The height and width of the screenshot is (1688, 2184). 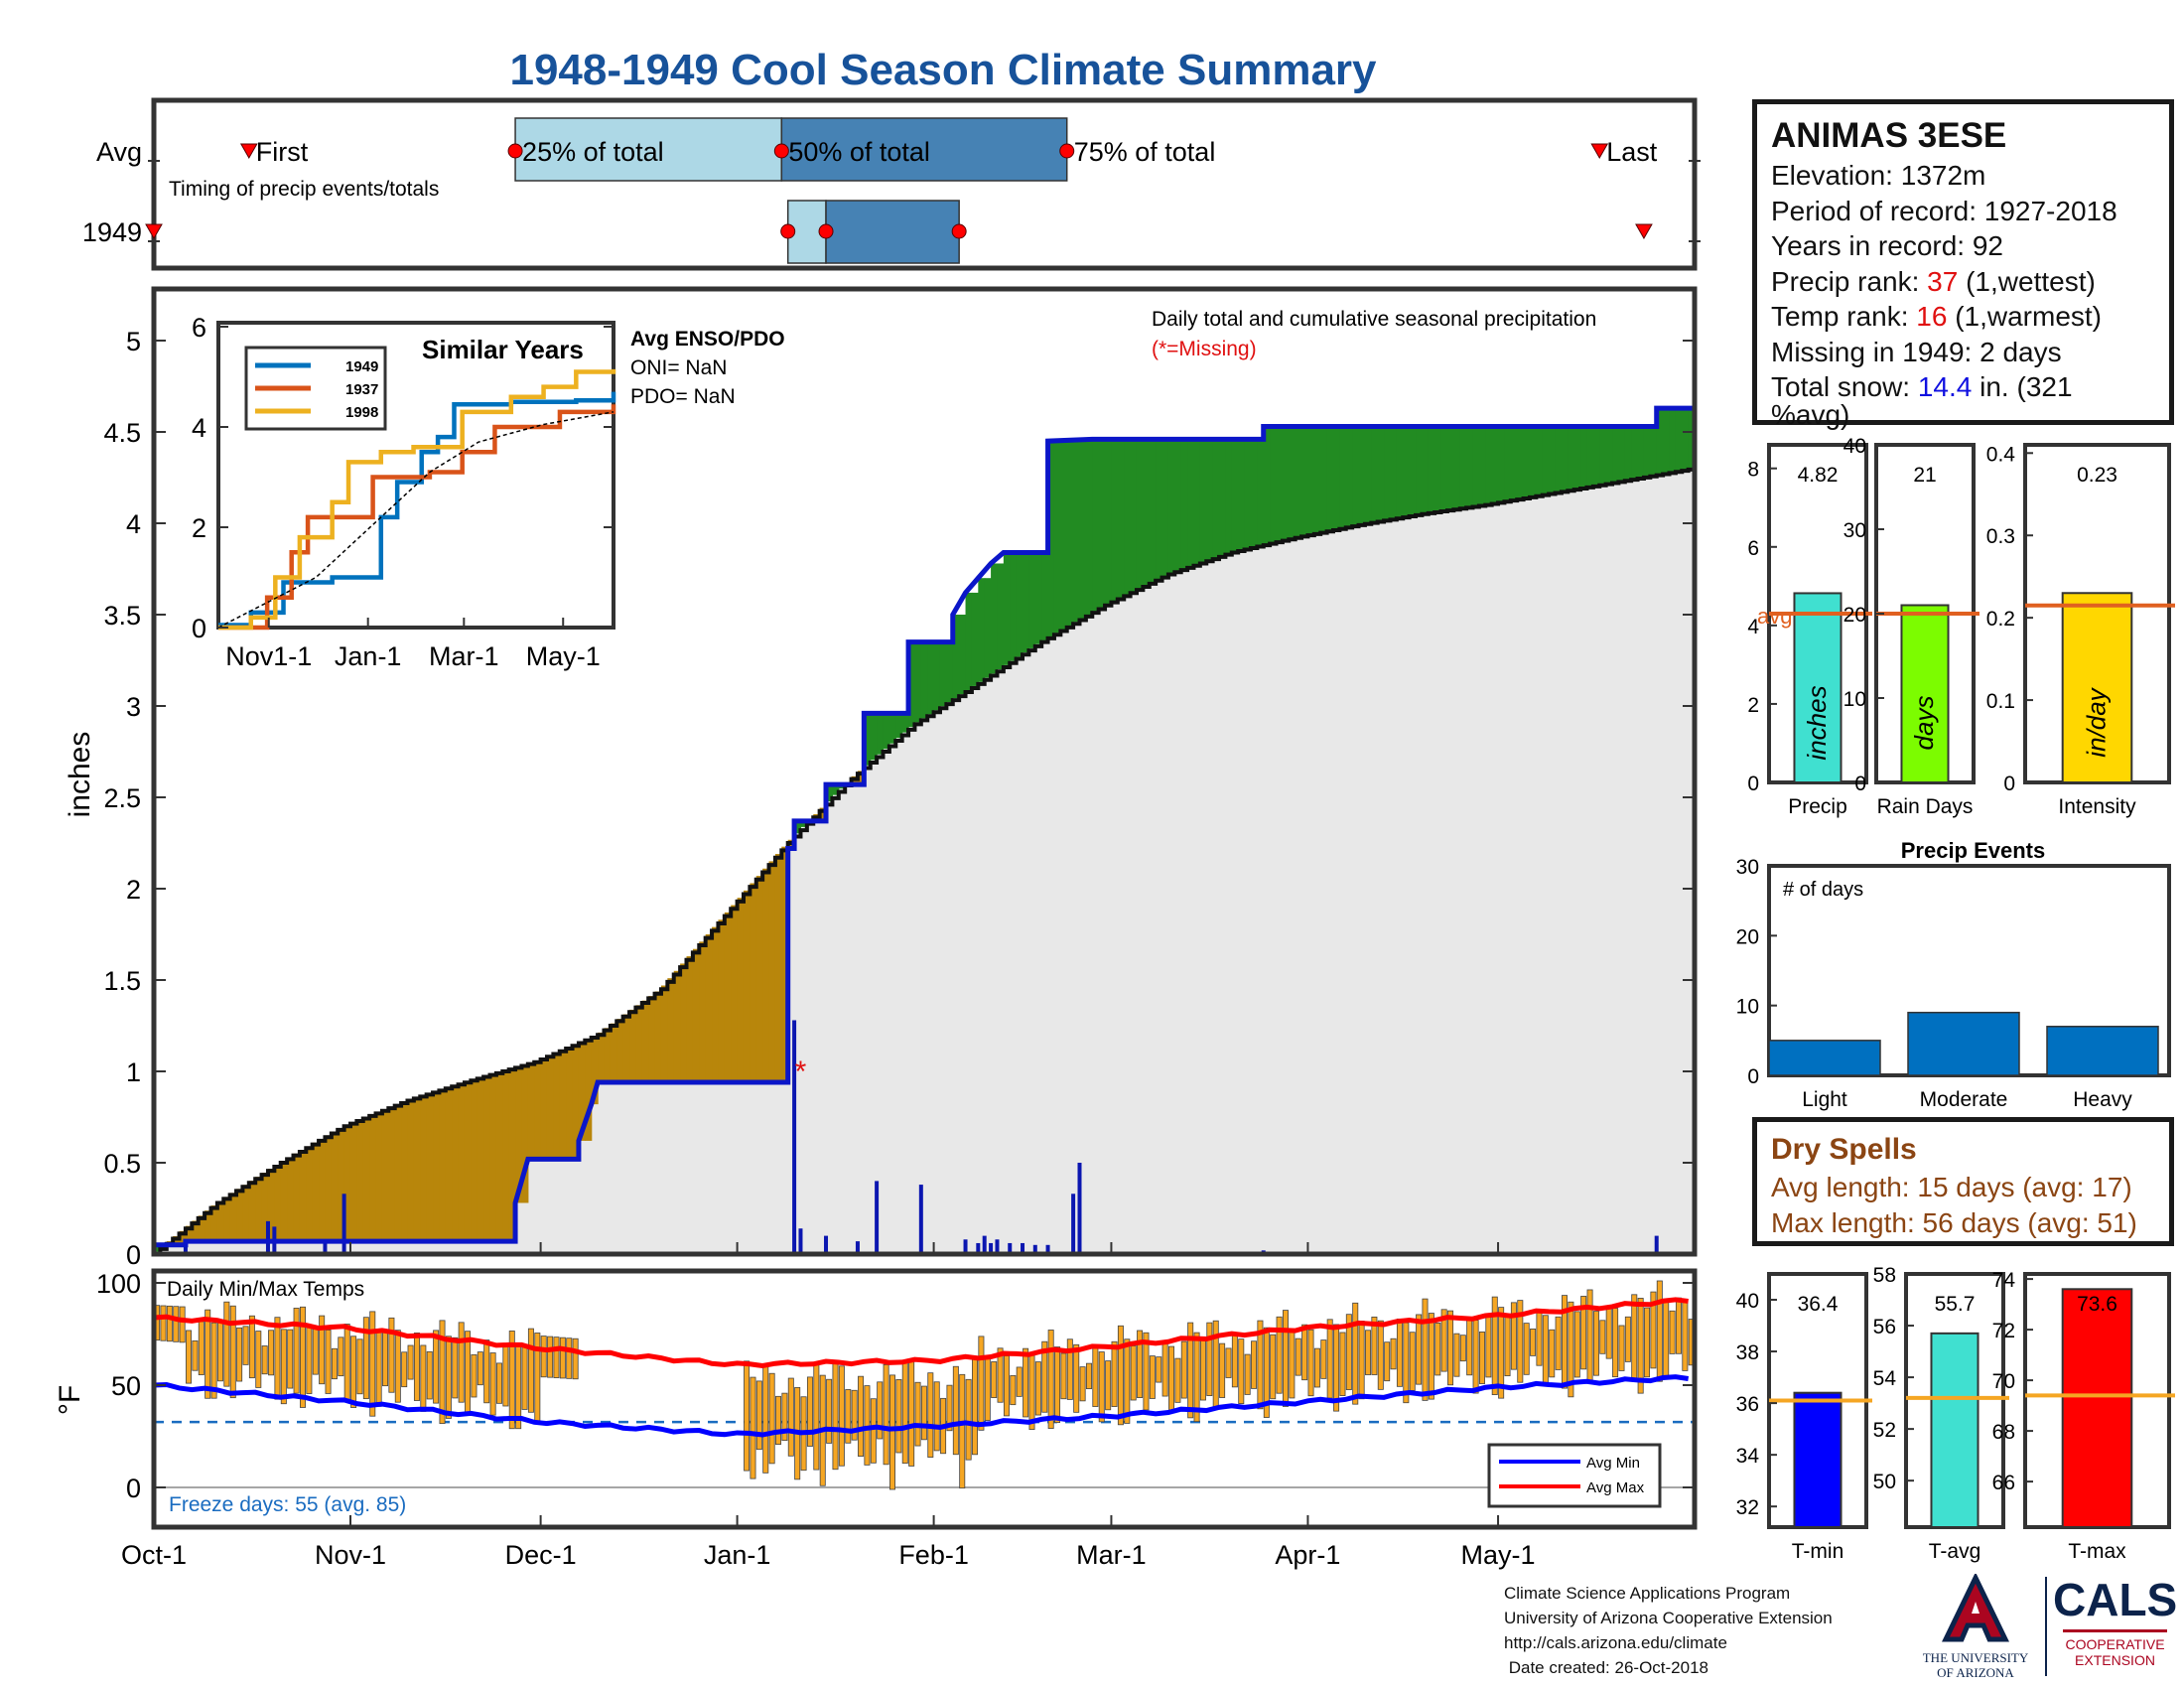 I want to click on precip-events-bar, so click(x=1824, y=1058).